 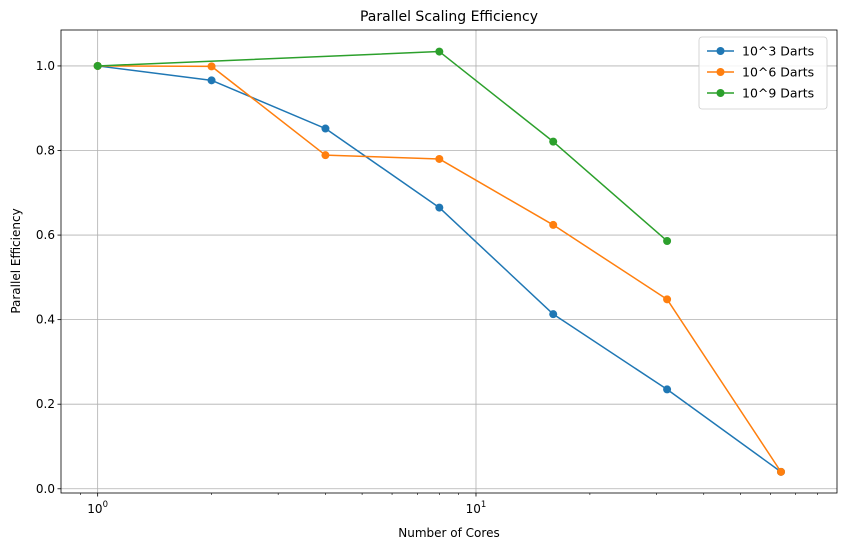 I want to click on y-tick-label: 0.6, so click(x=45, y=235).